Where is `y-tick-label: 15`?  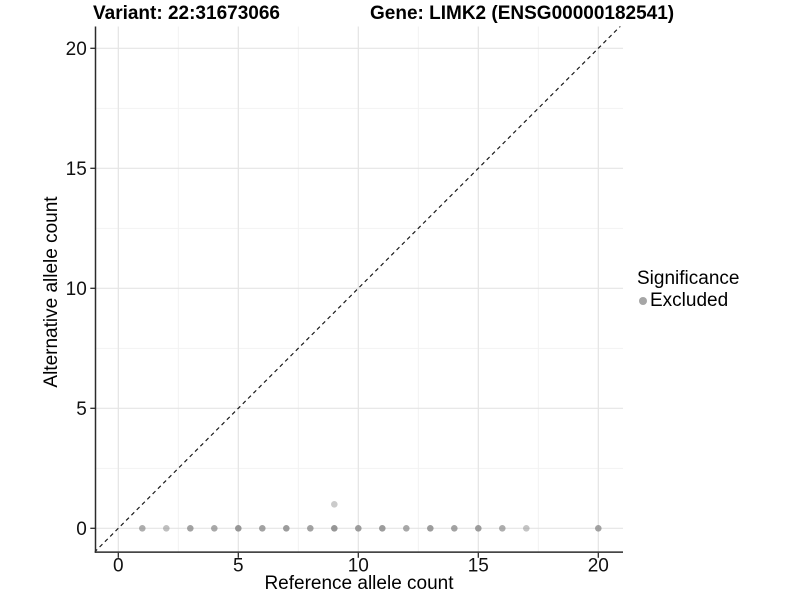
y-tick-label: 15 is located at coordinates (76, 169).